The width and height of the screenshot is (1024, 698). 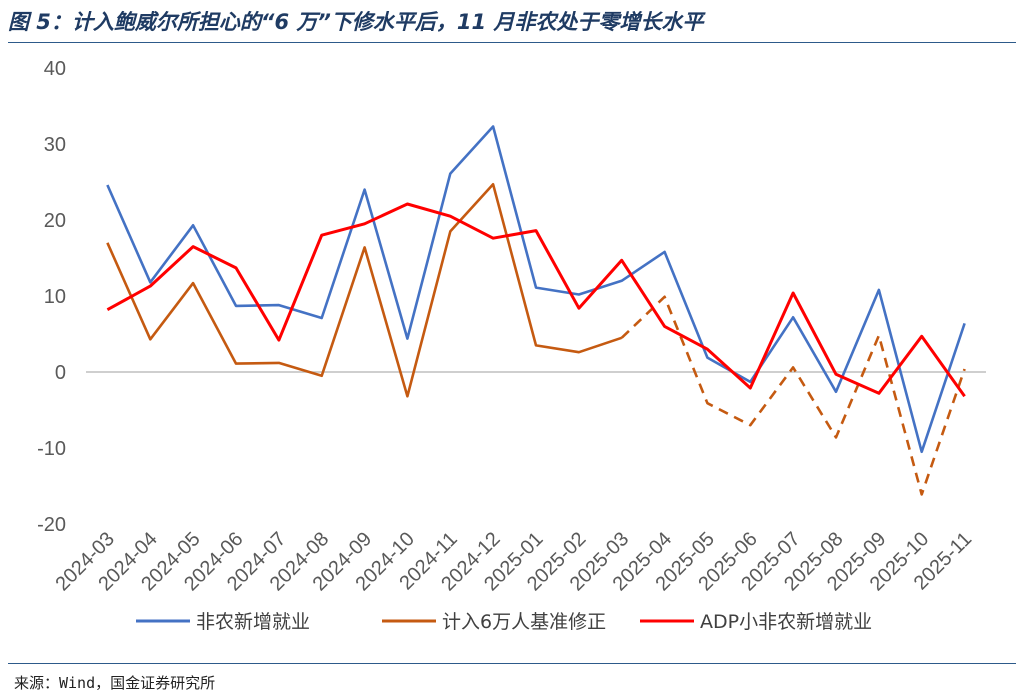 I want to click on y-axis: 40 30 20 10 0 -10 -20, so click(x=51, y=297).